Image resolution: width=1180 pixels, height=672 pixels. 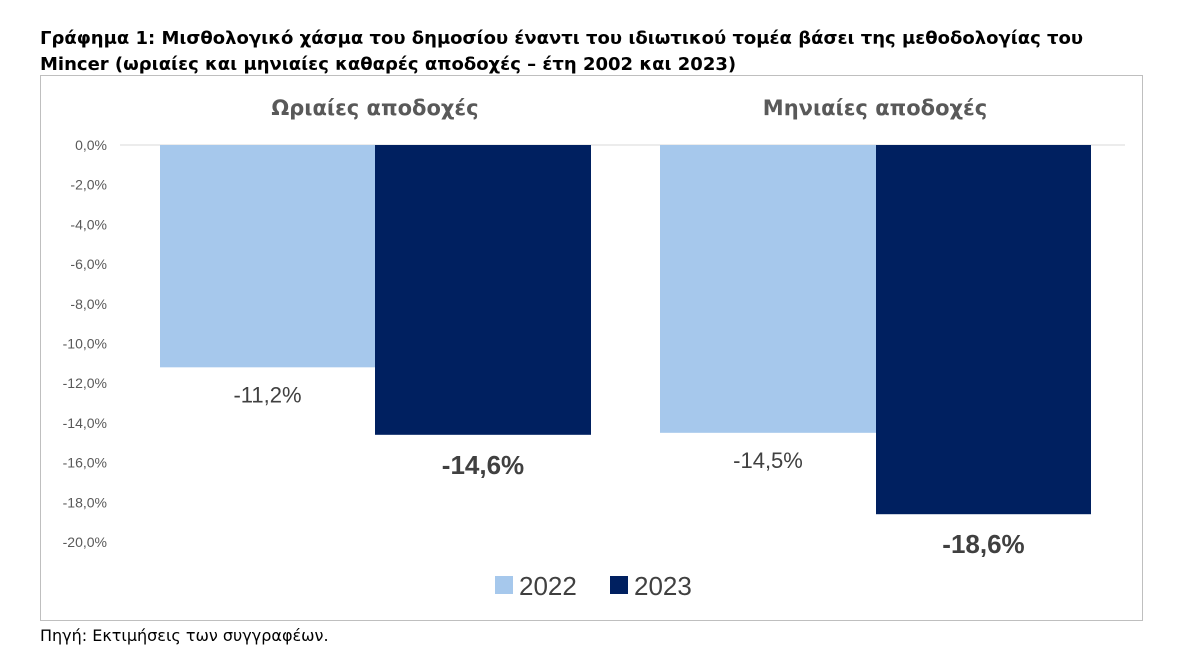 What do you see at coordinates (875, 108) in the screenshot?
I see `panel-title: Μηνιαίες αποδοχές` at bounding box center [875, 108].